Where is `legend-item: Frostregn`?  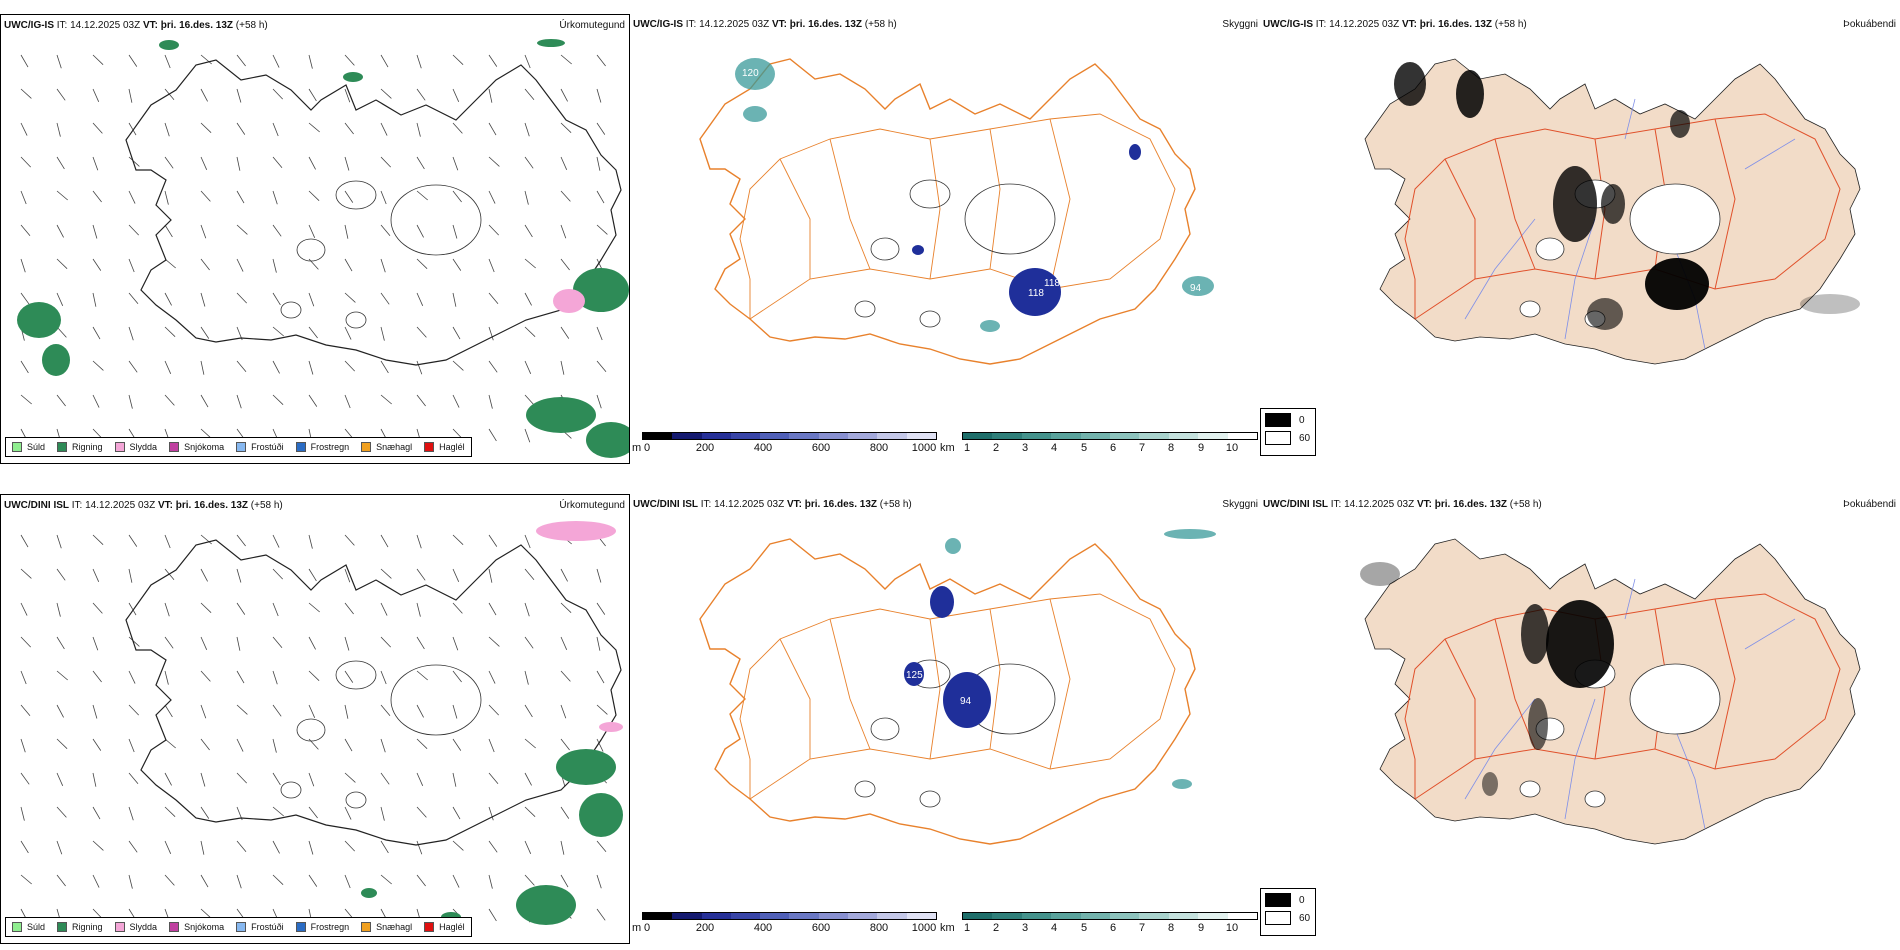
legend-item: Frostregn is located at coordinates (322, 447).